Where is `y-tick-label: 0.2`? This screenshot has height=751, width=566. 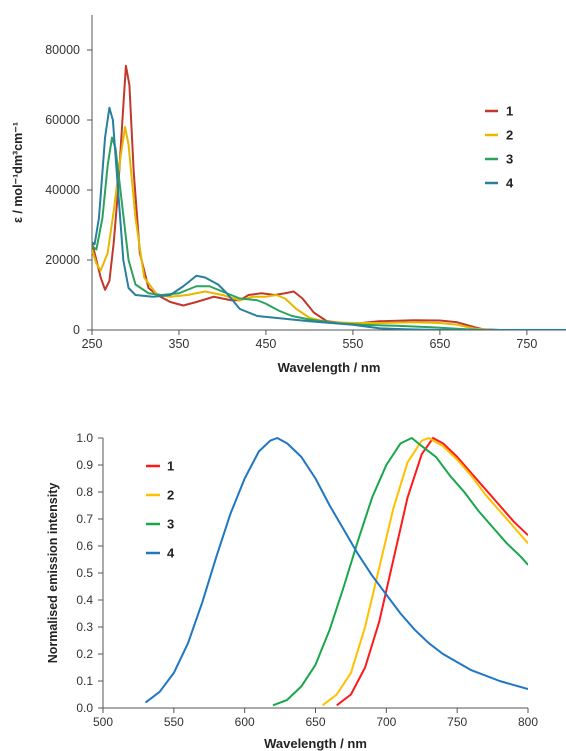
y-tick-label: 0.2 is located at coordinates (84, 654).